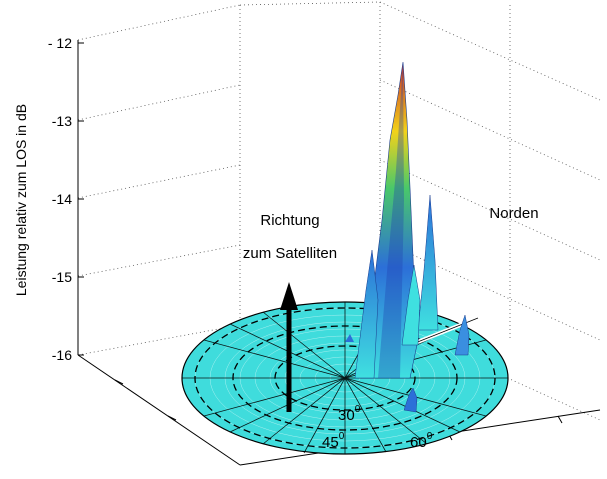  What do you see at coordinates (366, 314) in the screenshot?
I see `peak-left-side` at bounding box center [366, 314].